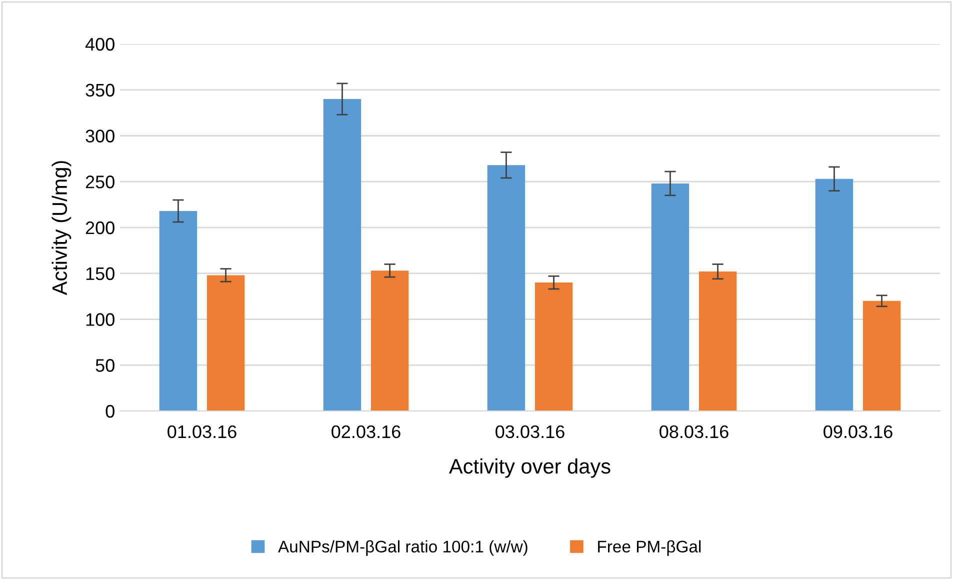 The width and height of the screenshot is (953, 580). What do you see at coordinates (202, 431) in the screenshot?
I see `x-tick-label: 01.03.16` at bounding box center [202, 431].